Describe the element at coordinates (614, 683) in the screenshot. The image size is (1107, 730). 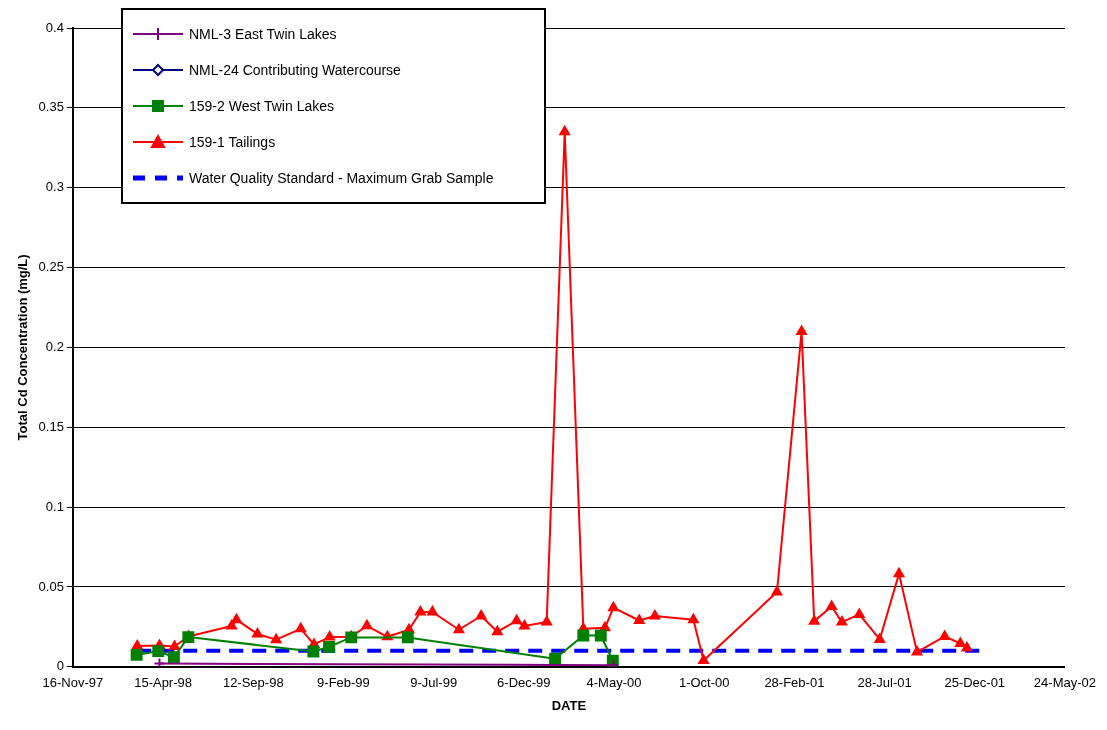
I see `x-tick-label: 4-May-00` at that location.